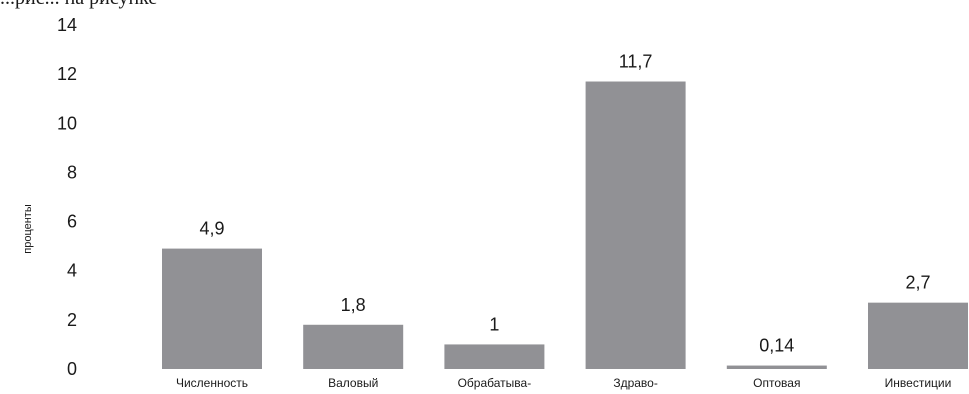  Describe the element at coordinates (211, 229) in the screenshot. I see `bar-value-label: 4,9` at that location.